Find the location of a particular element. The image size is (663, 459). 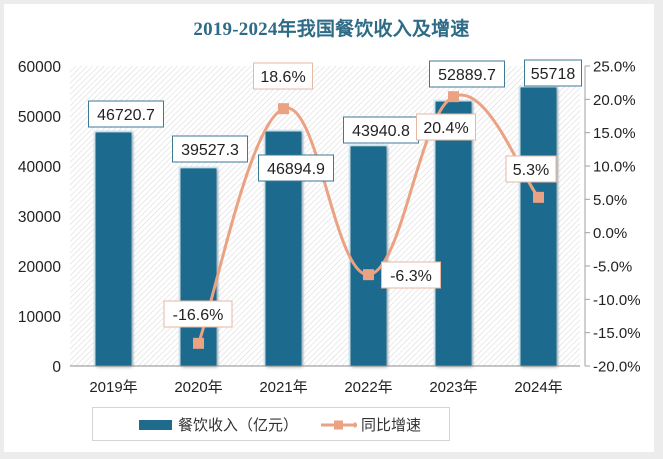

bar-value-label: 46720.7 is located at coordinates (126, 115).